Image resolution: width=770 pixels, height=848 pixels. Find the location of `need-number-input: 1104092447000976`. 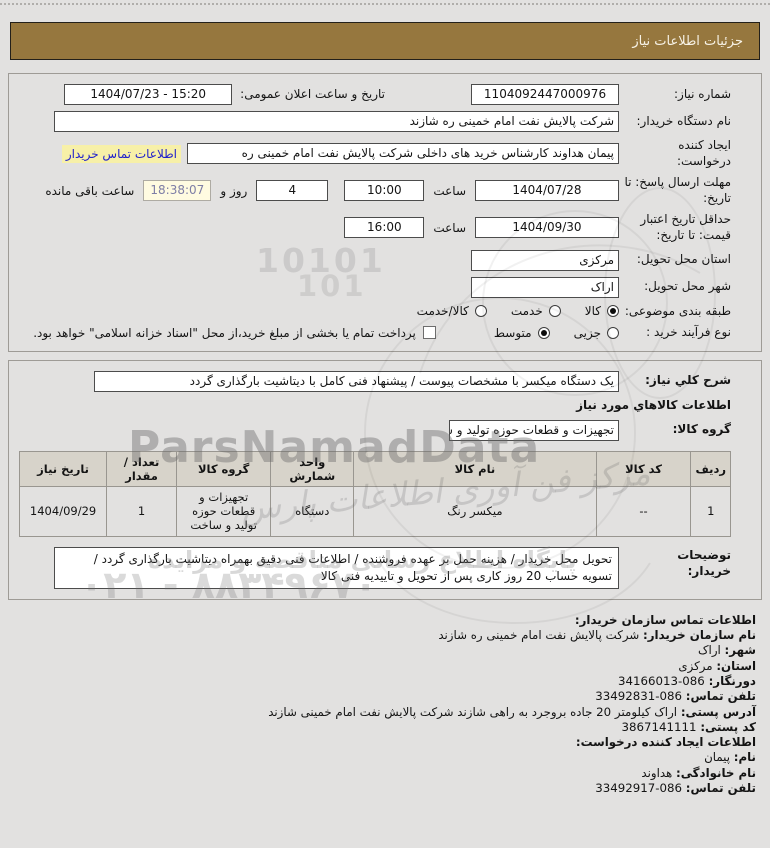

need-number-input: 1104092447000976 is located at coordinates (545, 94).